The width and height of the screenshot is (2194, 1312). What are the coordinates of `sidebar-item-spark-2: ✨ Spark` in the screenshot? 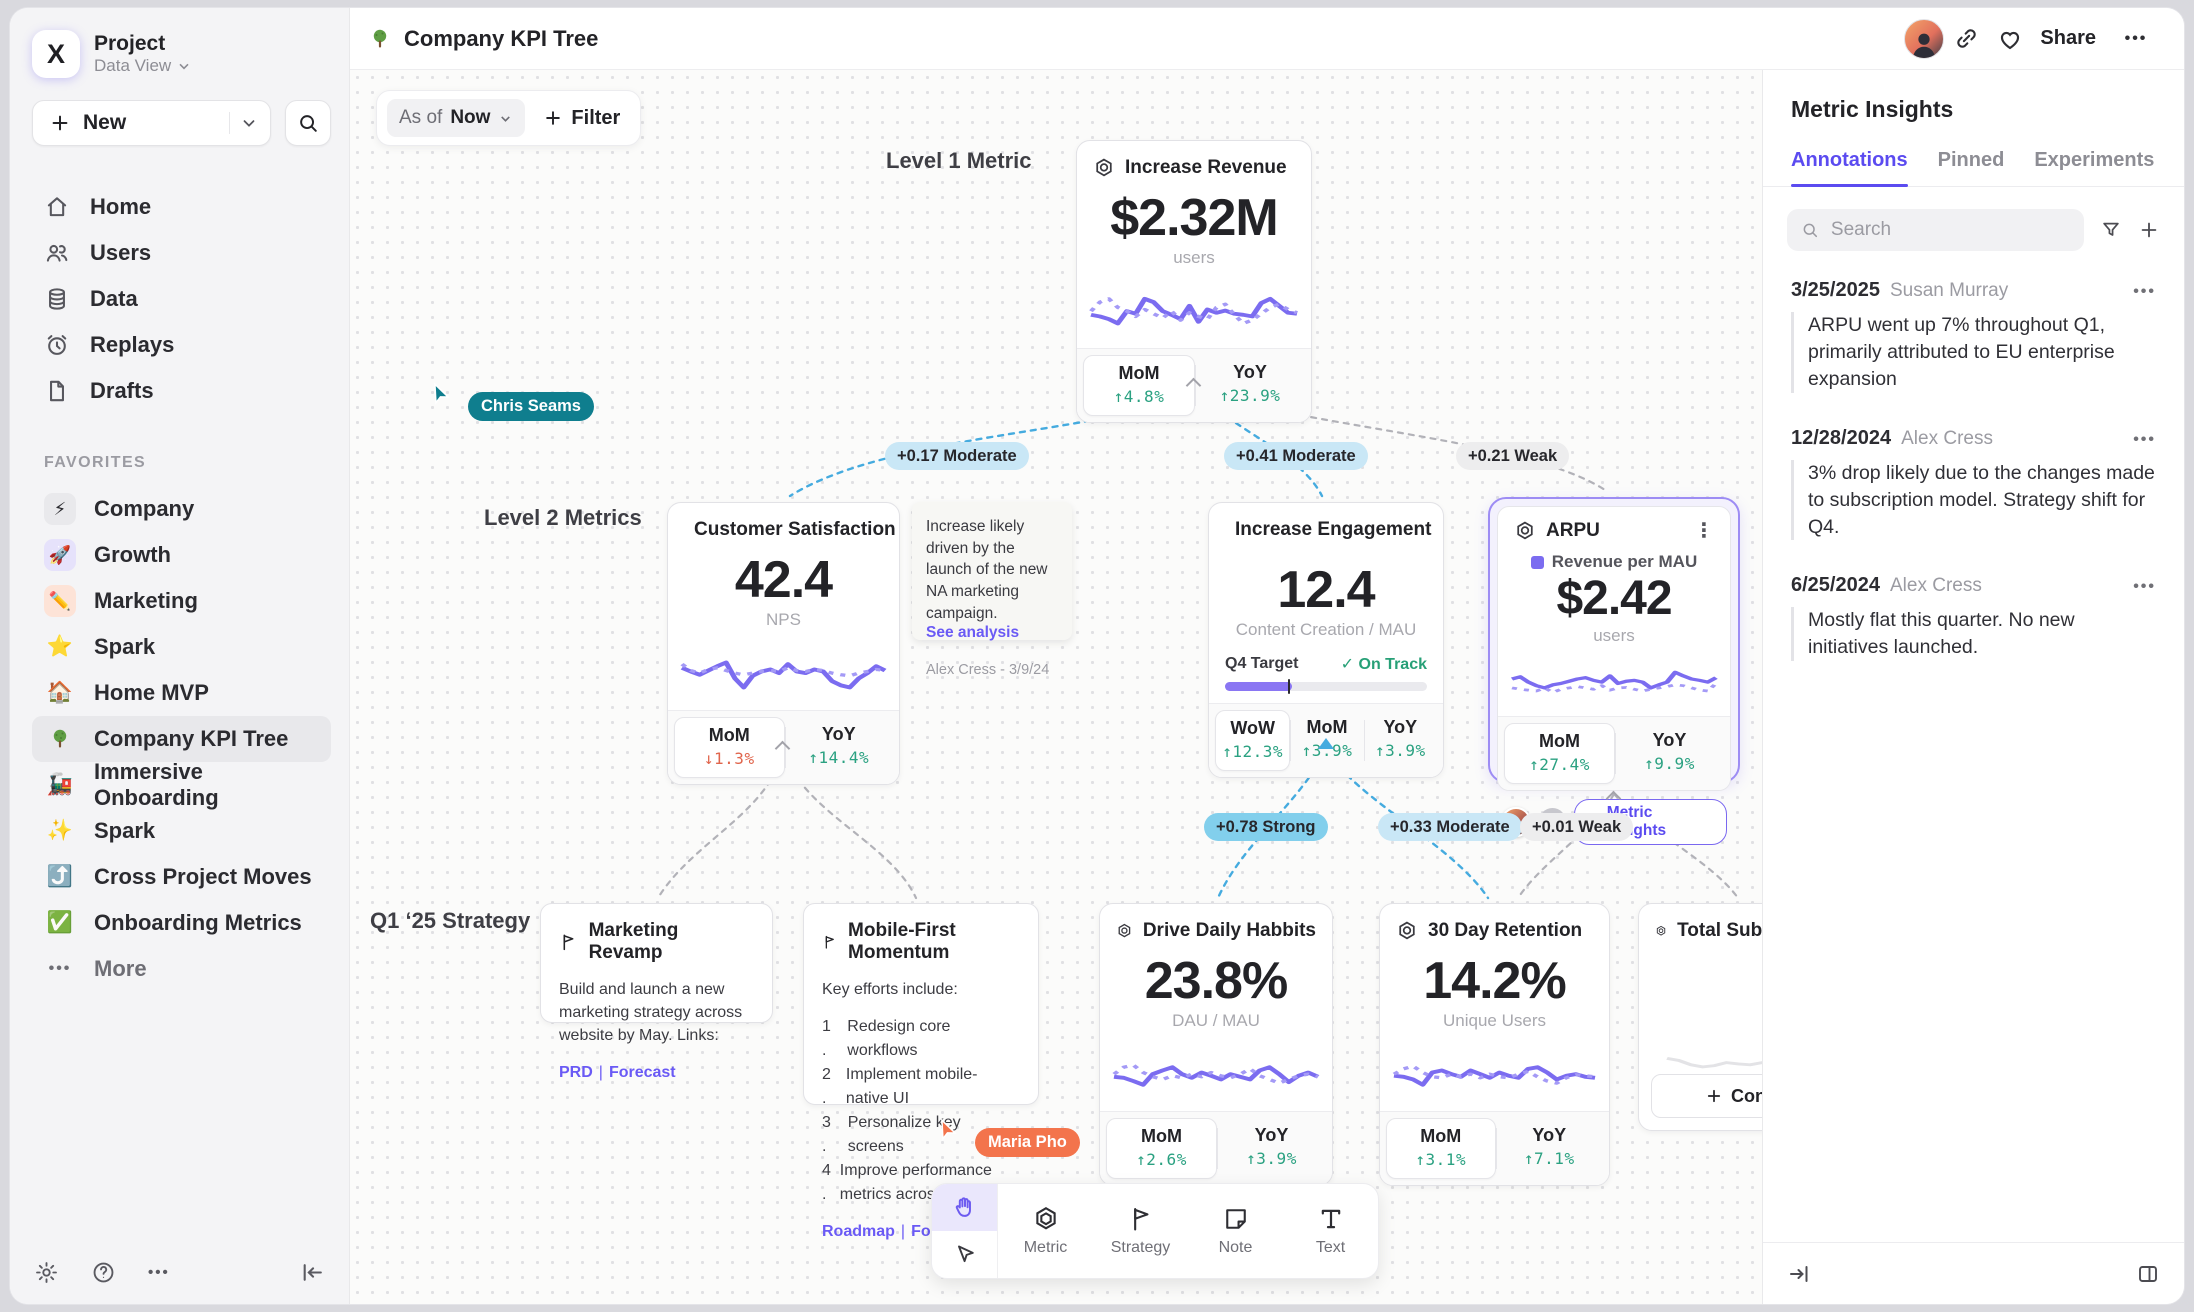 It's located at (181, 831).